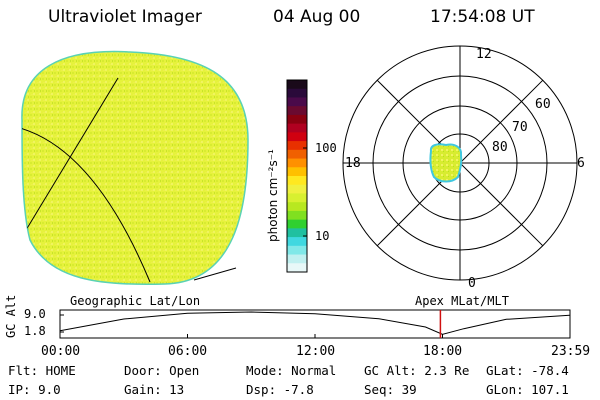  I want to click on xtick-label-12: 12:00, so click(316, 351).